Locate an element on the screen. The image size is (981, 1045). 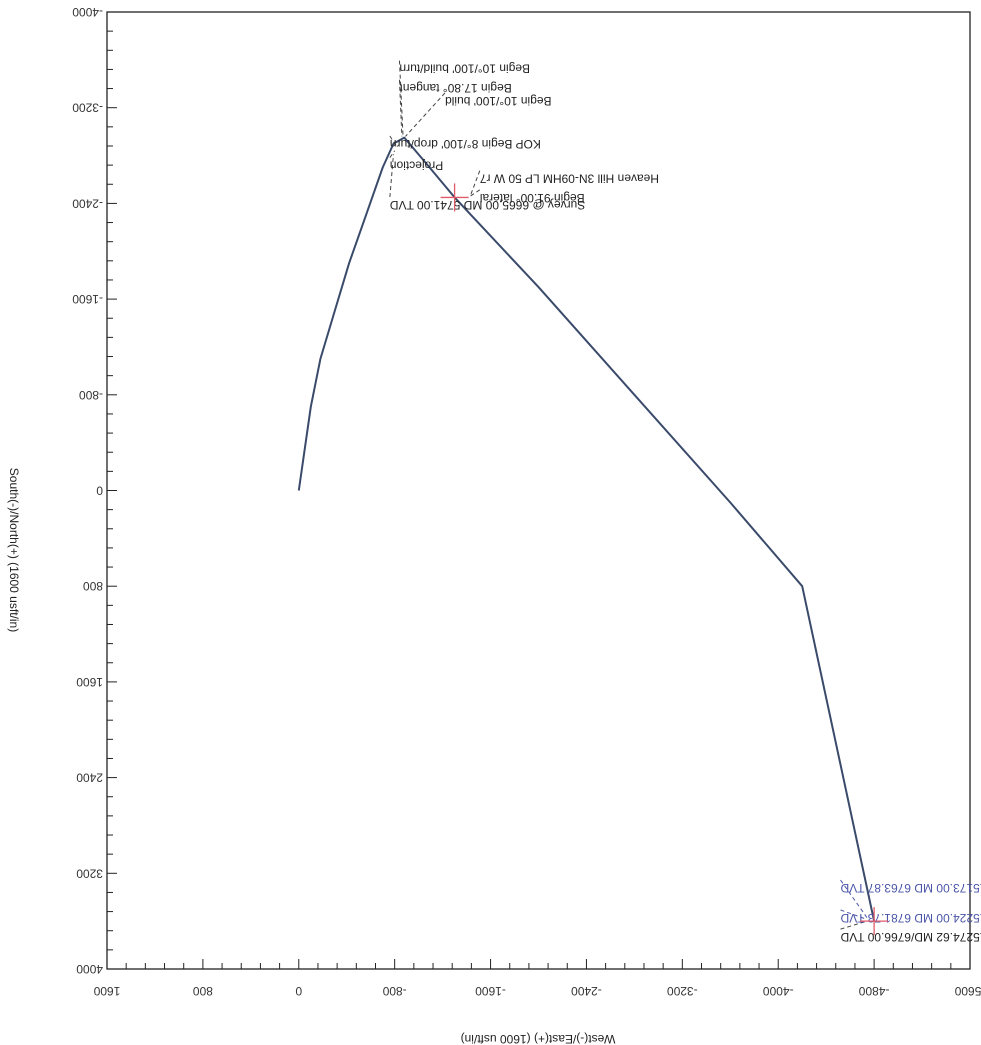
x-tick-label: -4800 is located at coordinates (873, 991).